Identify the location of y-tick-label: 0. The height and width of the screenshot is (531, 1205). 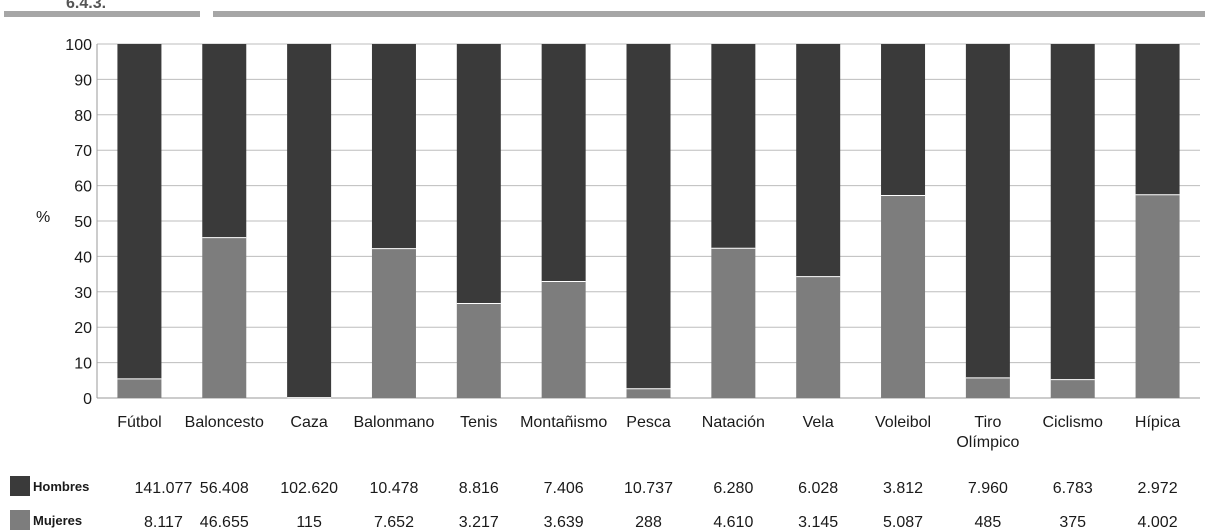
(87, 399).